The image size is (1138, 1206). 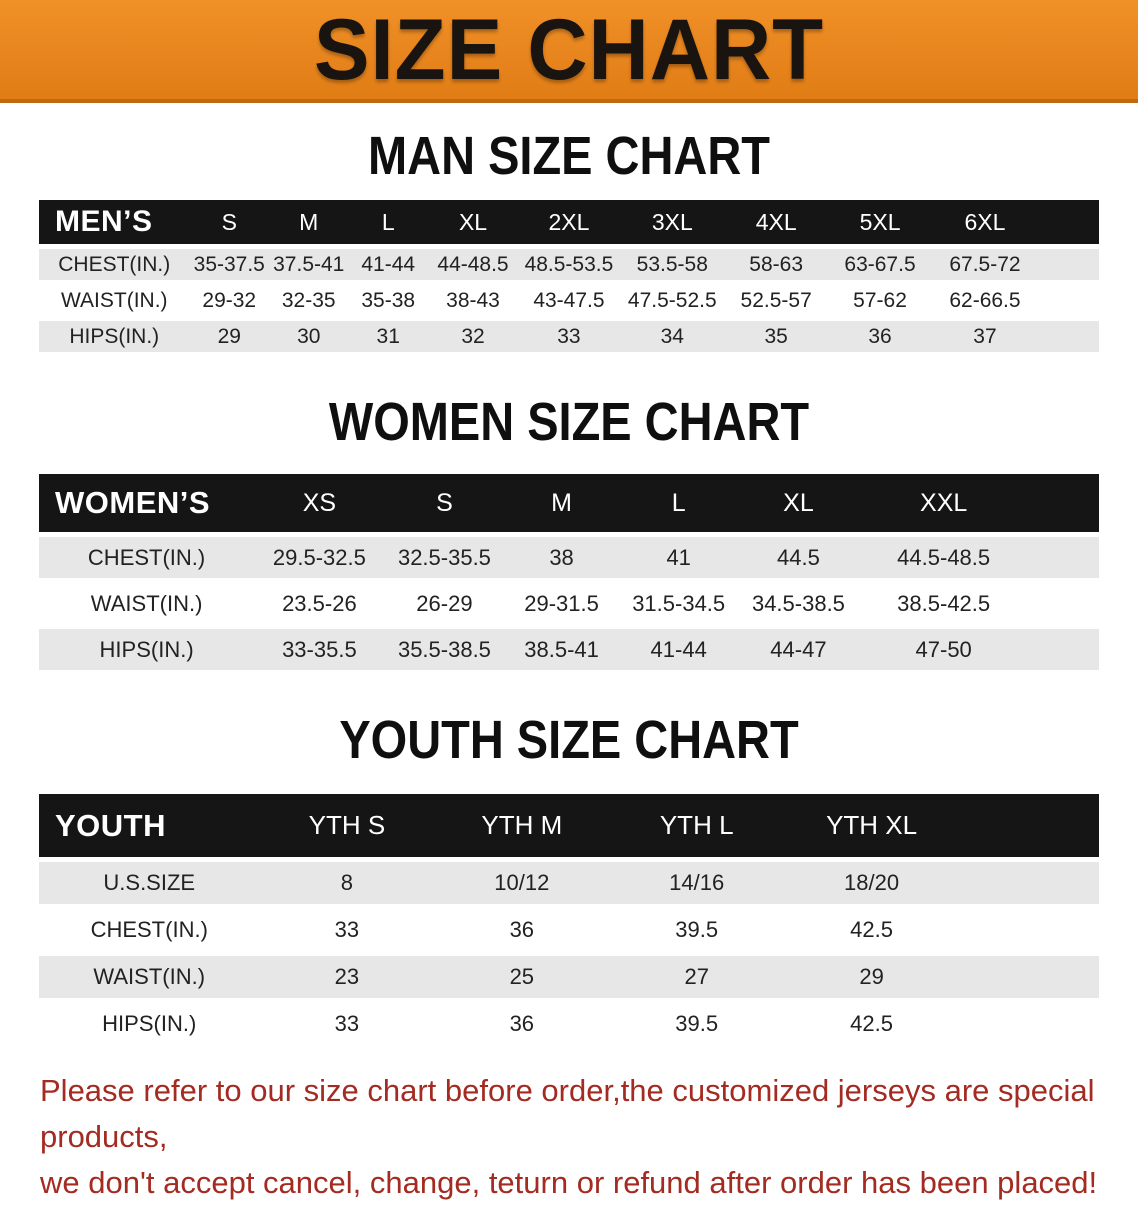 What do you see at coordinates (388, 336) in the screenshot?
I see `size-value: 31` at bounding box center [388, 336].